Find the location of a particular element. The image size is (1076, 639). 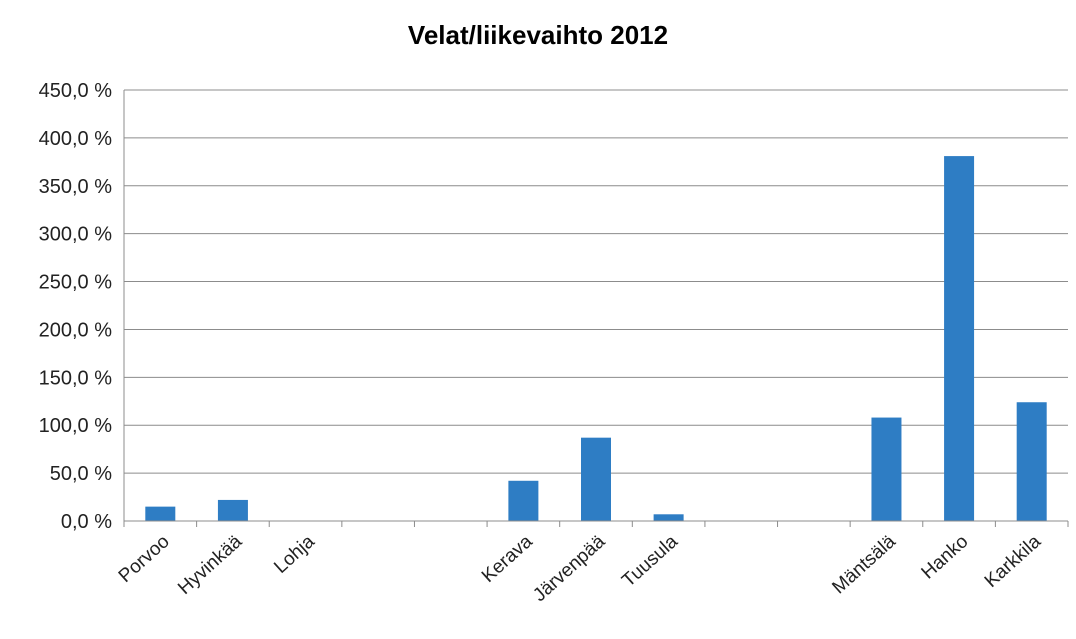

x-tick-label: Tuusula is located at coordinates (650, 561).